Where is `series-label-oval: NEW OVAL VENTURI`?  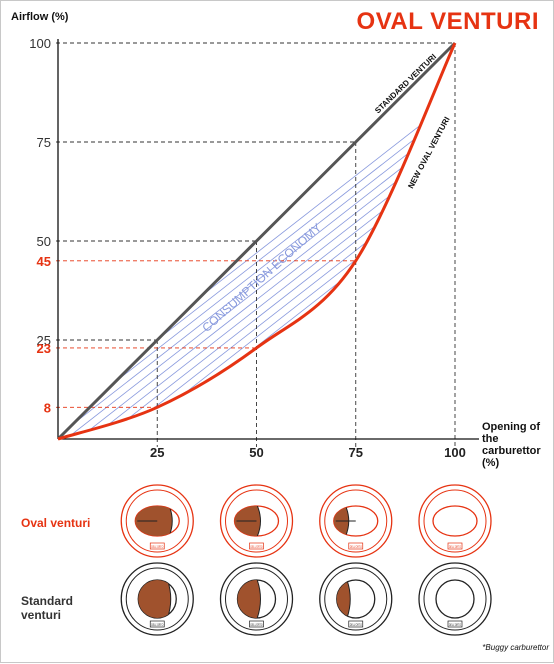 series-label-oval: NEW OVAL VENTURI is located at coordinates (428, 152).